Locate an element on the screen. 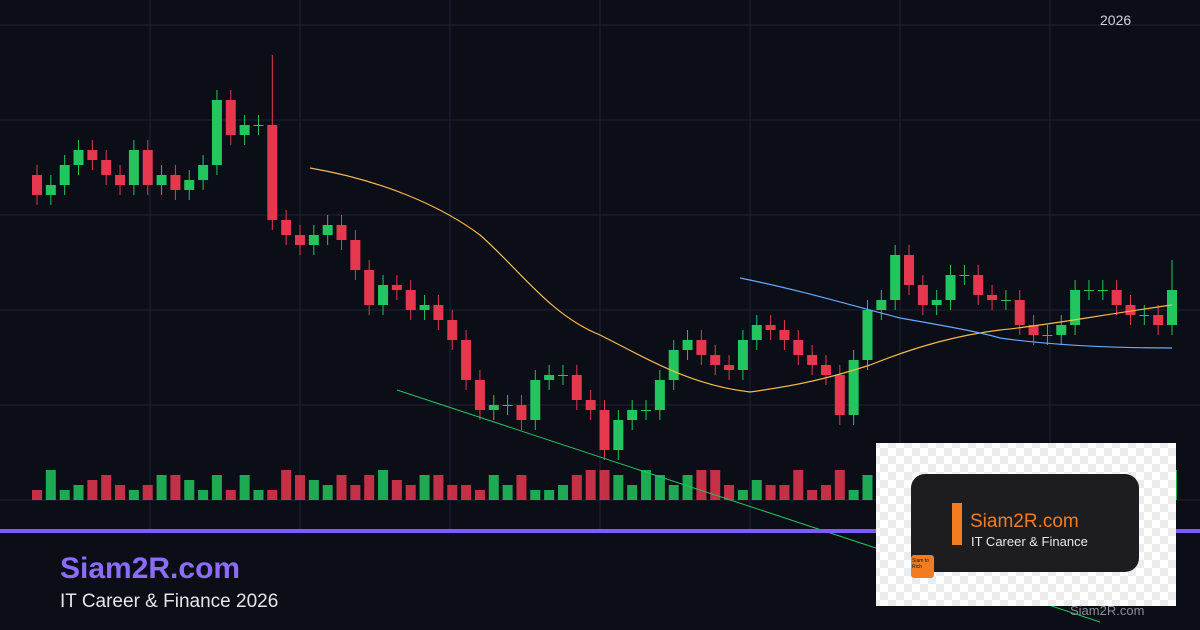  tagline: IT Career & Finance 2026 is located at coordinates (169, 601).